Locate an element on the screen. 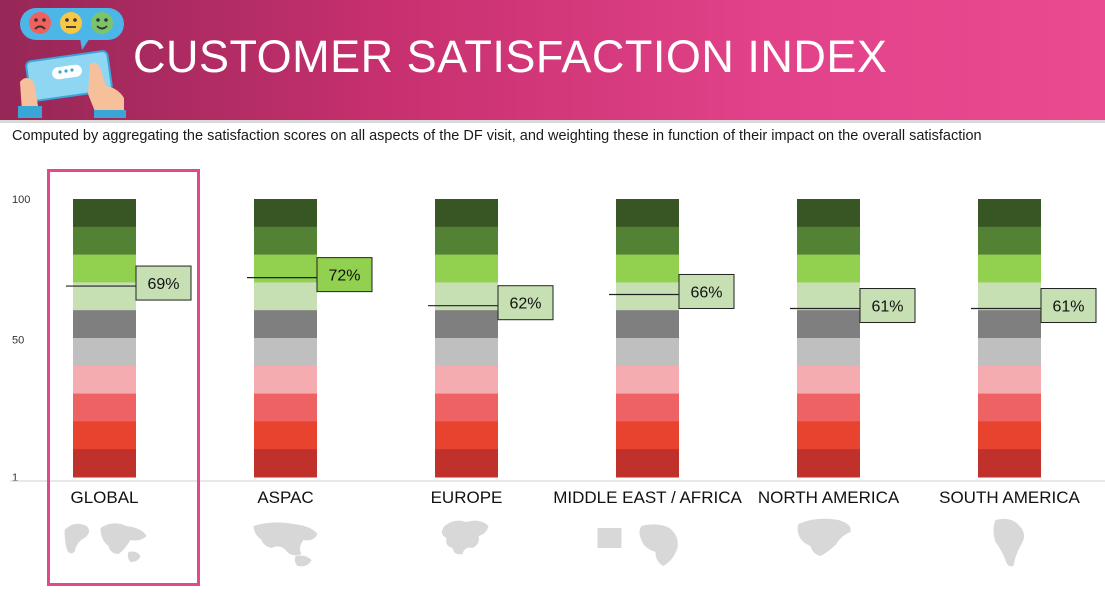  region-label: ASPAC is located at coordinates (285, 497).